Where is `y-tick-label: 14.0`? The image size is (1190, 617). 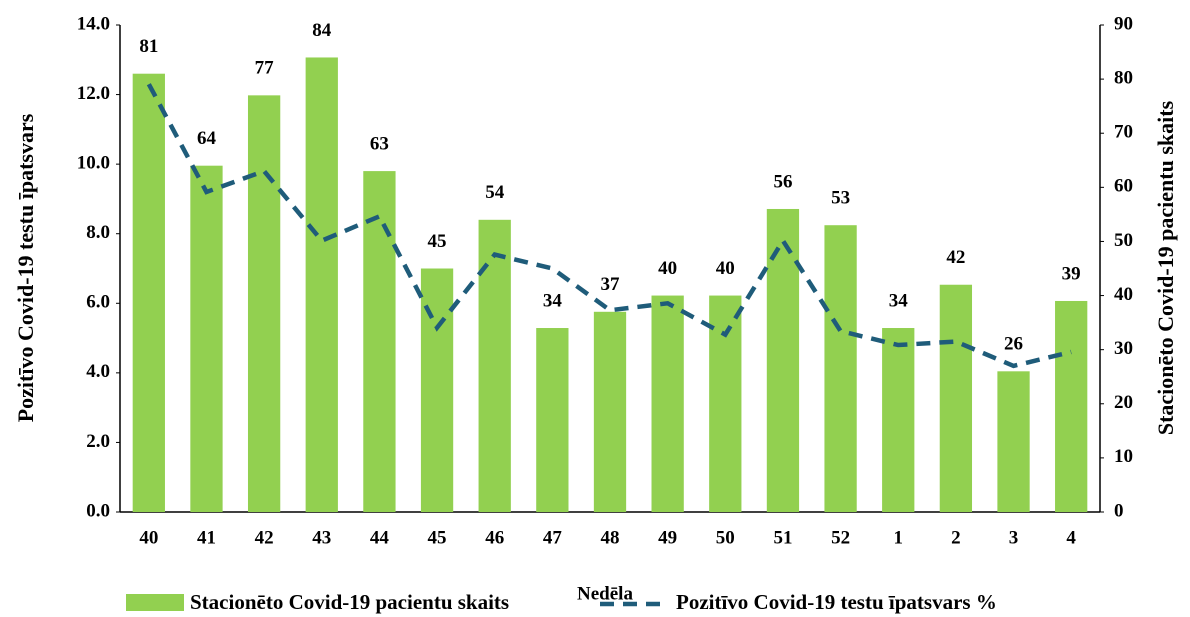
y-tick-label: 14.0 is located at coordinates (93, 23).